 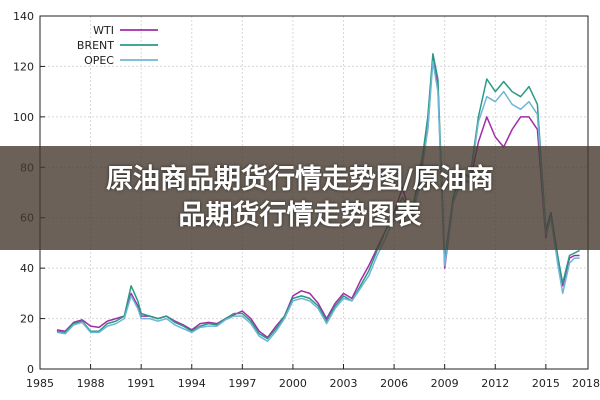 What do you see at coordinates (394, 383) in the screenshot?
I see `x-tick-label: 2006` at bounding box center [394, 383].